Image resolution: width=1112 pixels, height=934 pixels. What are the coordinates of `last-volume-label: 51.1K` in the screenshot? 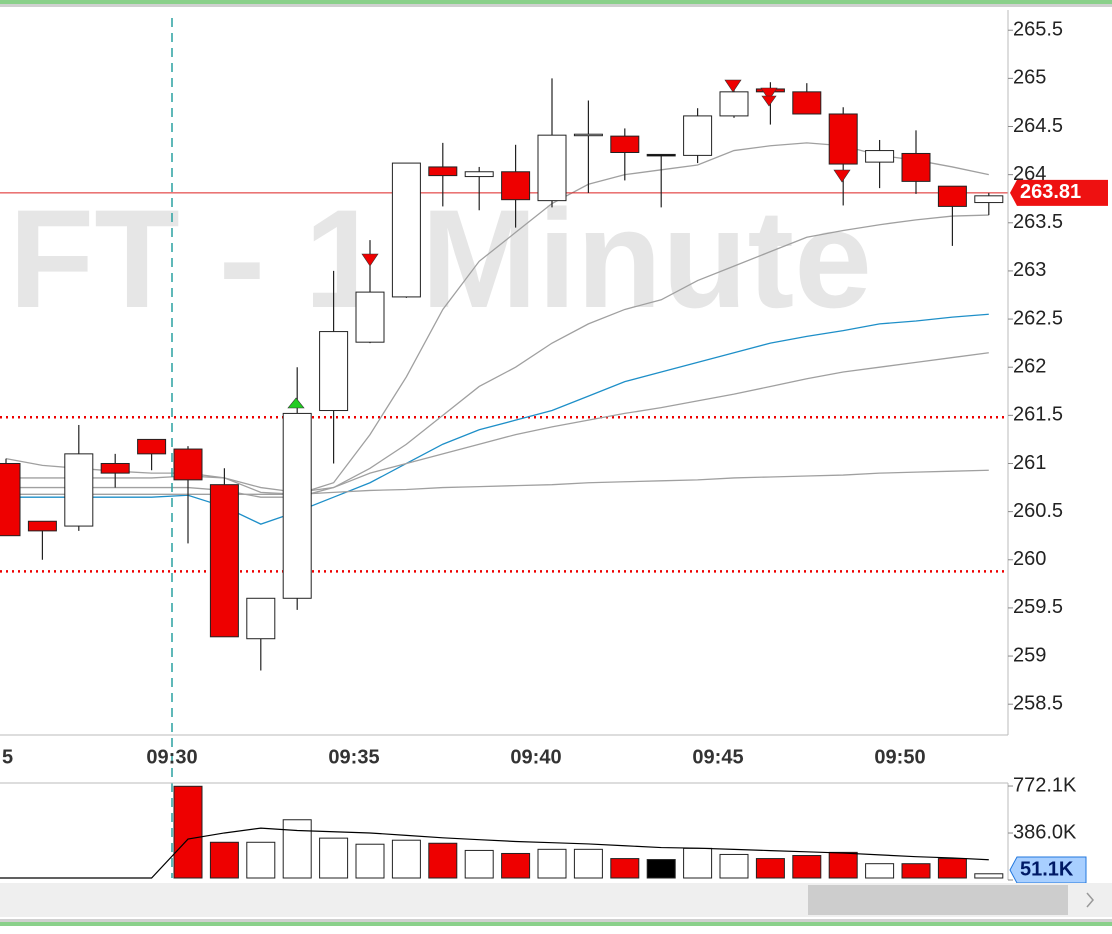 It's located at (1047, 869).